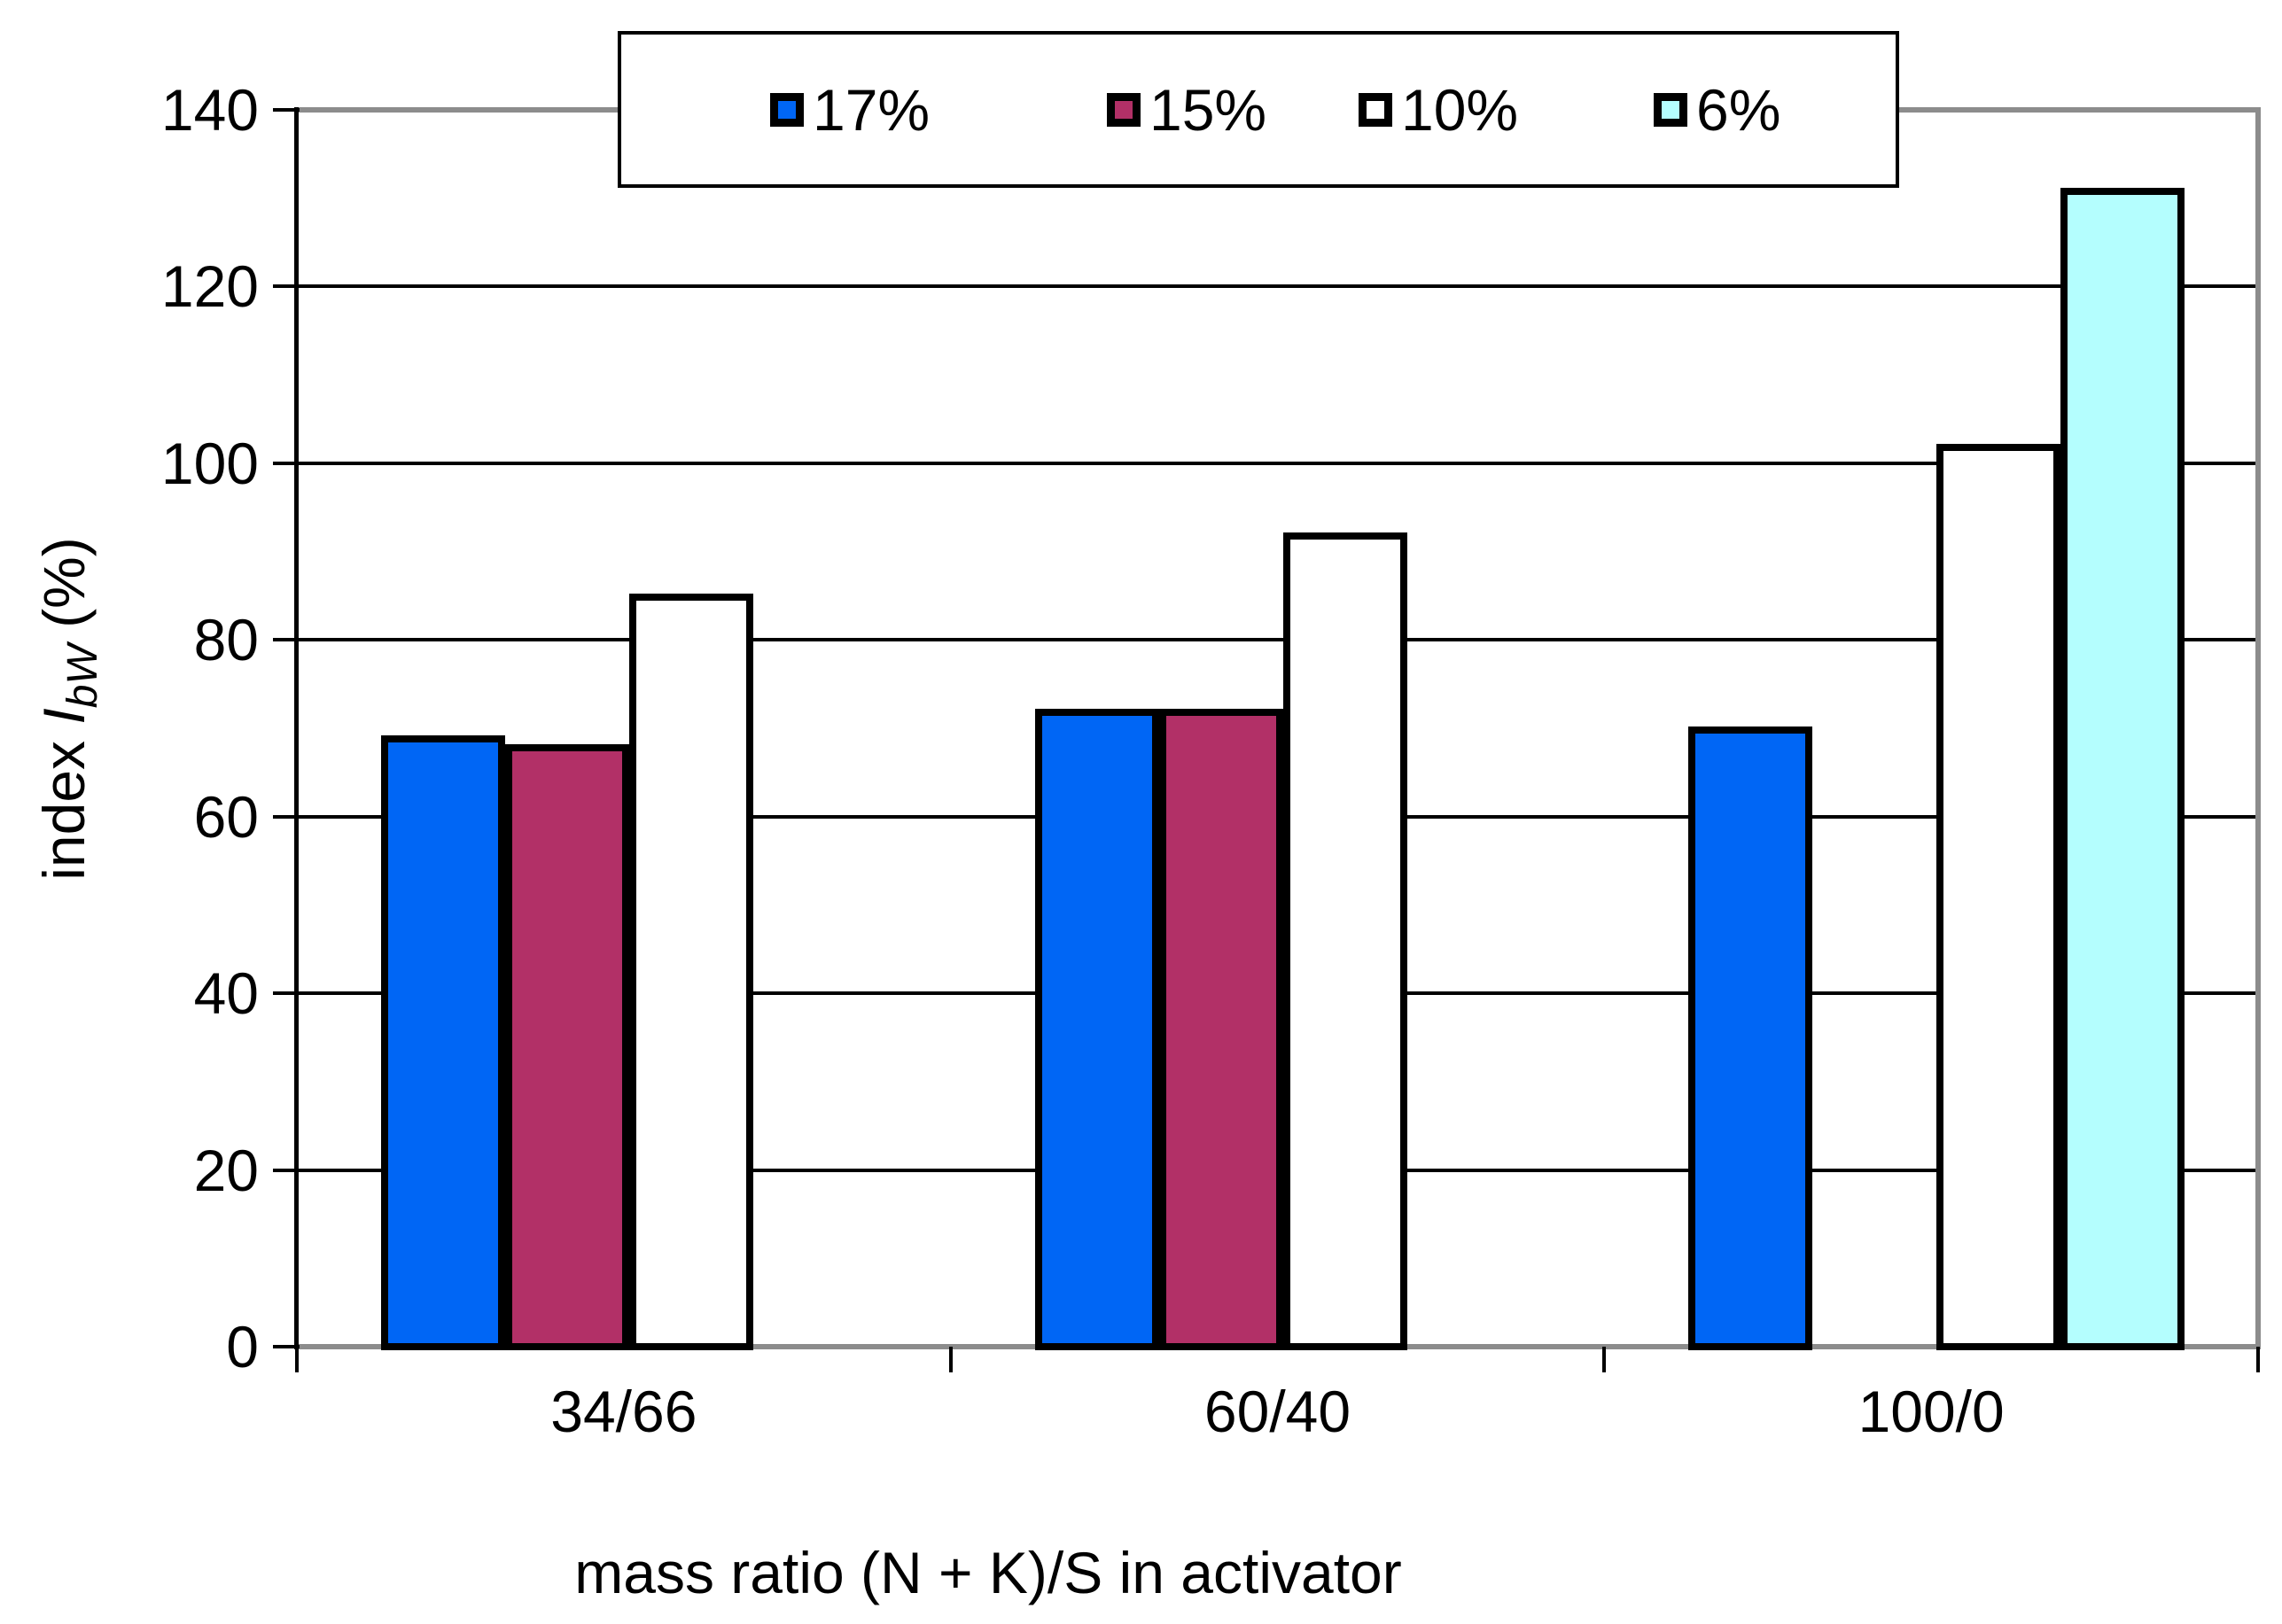  What do you see at coordinates (226, 817) in the screenshot?
I see `y-tick-label: 60` at bounding box center [226, 817].